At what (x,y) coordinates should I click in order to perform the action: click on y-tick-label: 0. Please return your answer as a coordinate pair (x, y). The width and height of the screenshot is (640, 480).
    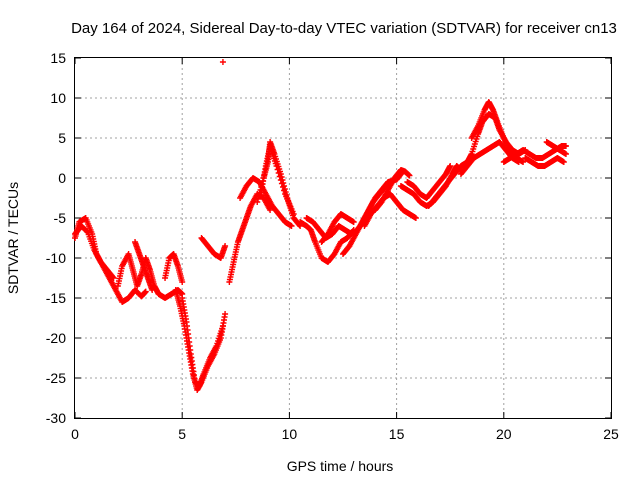
    Looking at the image, I should click on (62, 178).